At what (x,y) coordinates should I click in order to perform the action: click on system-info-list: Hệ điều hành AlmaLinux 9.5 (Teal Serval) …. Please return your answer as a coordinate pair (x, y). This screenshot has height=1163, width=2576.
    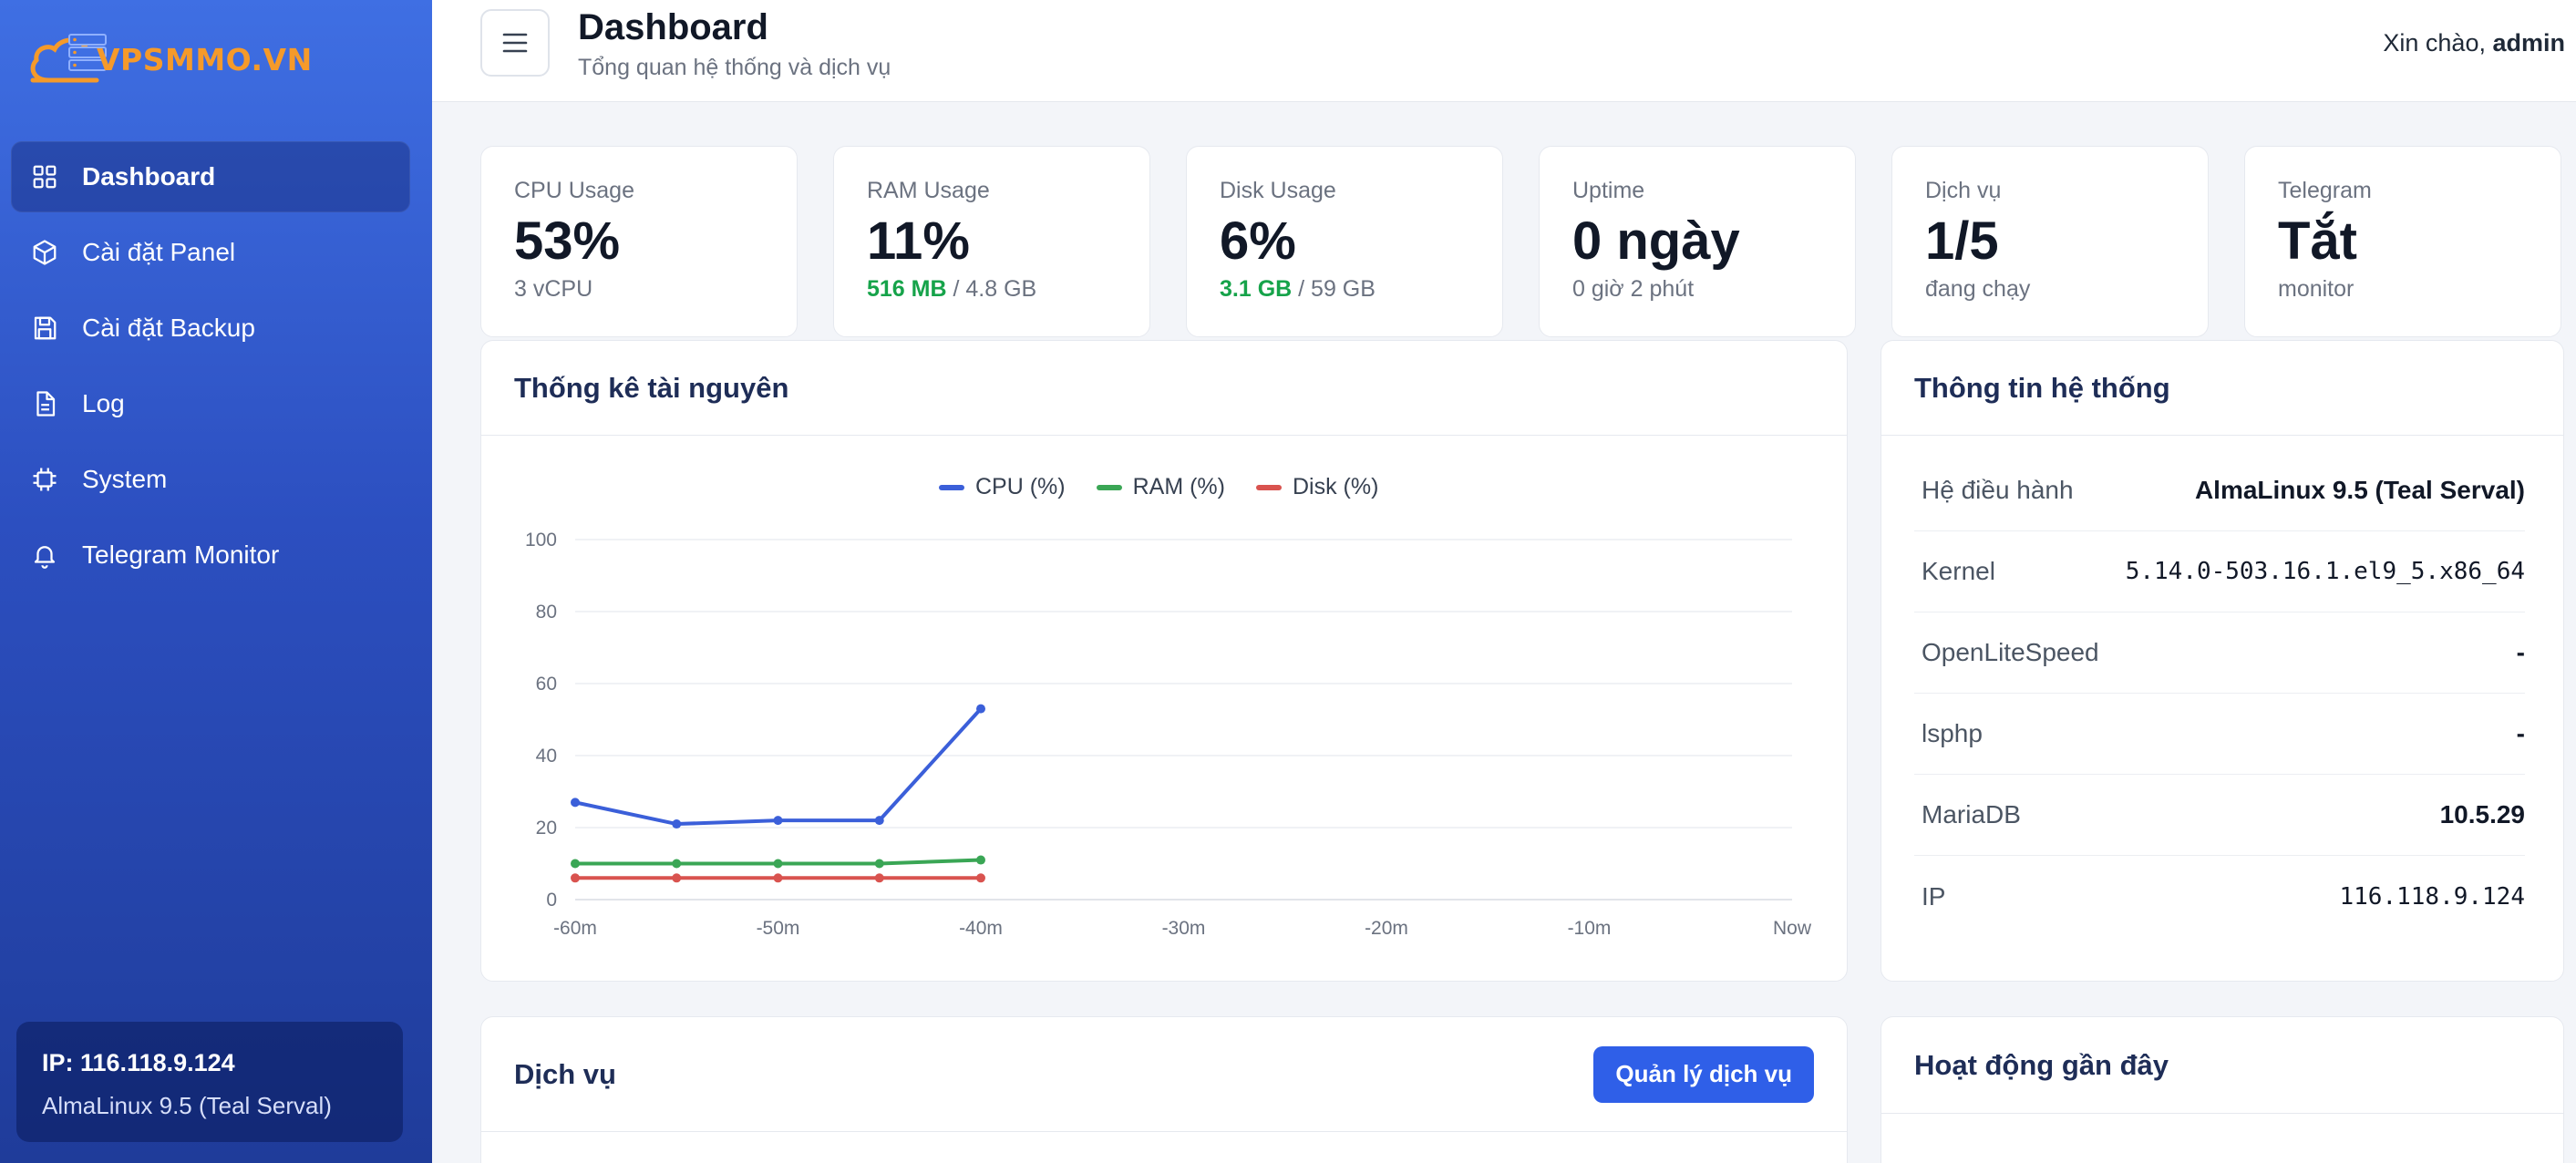
    Looking at the image, I should click on (2222, 686).